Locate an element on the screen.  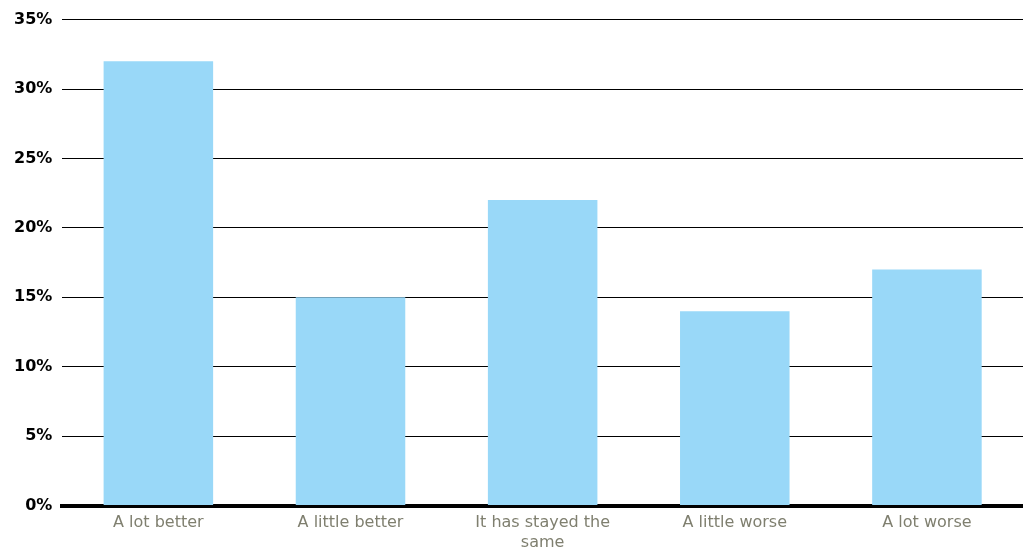
x-tick-label: It has stayed the same is located at coordinates (542, 531).